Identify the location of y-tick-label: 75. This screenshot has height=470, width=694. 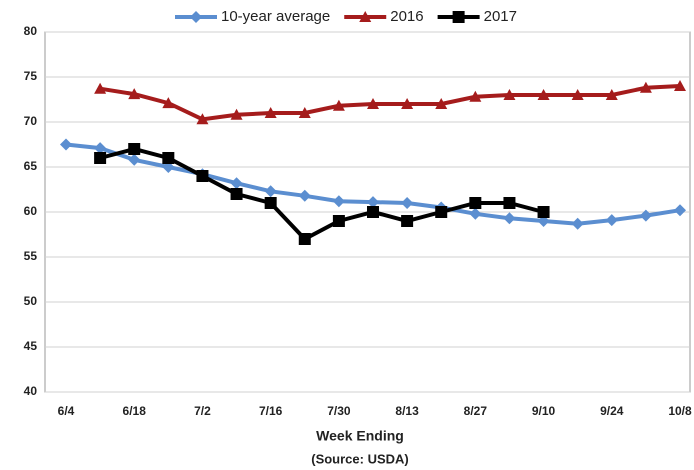
(31, 76).